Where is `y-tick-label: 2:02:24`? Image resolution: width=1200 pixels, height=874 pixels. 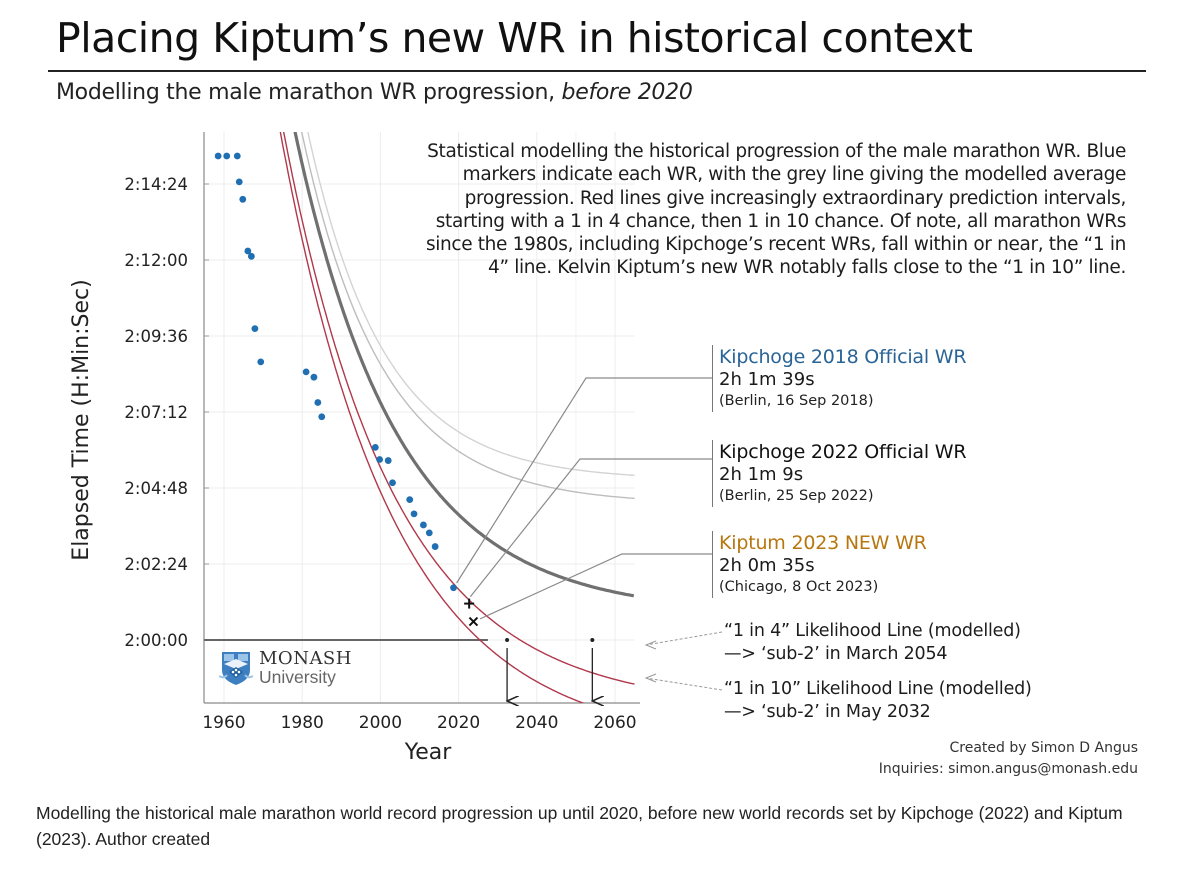 y-tick-label: 2:02:24 is located at coordinates (156, 564).